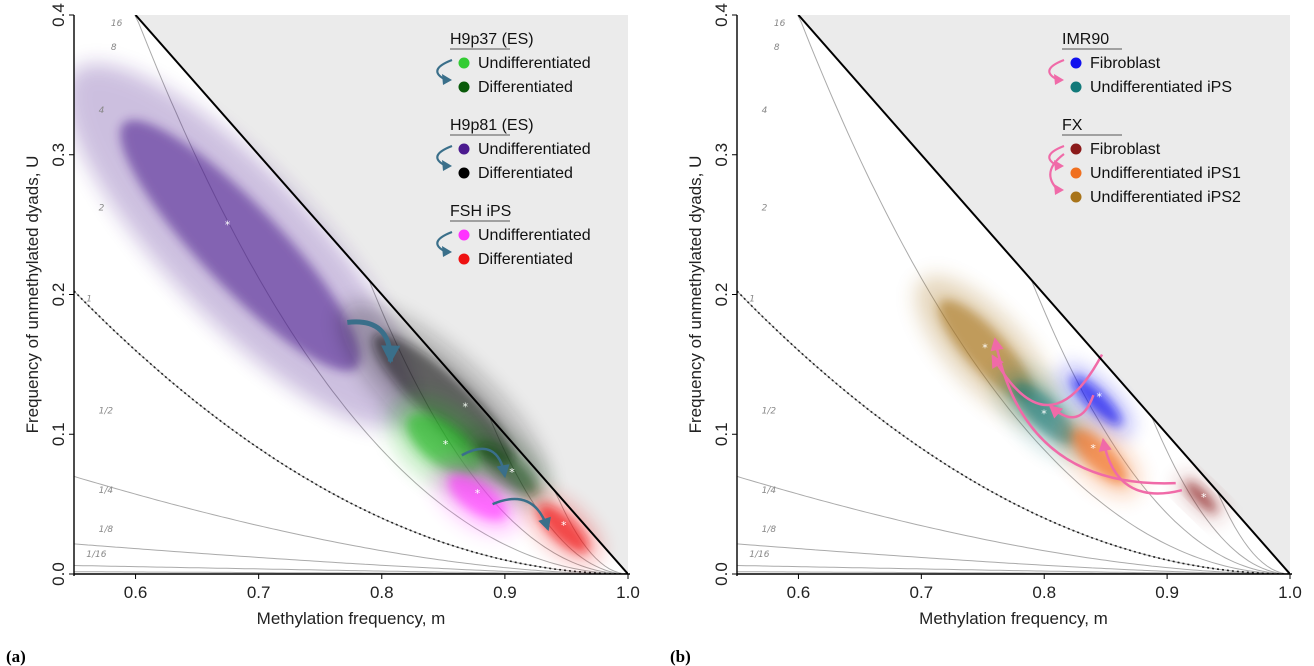 This screenshot has width=1314, height=666. What do you see at coordinates (492, 39) in the screenshot?
I see `legend-group-header: H9p37 (ES)` at bounding box center [492, 39].